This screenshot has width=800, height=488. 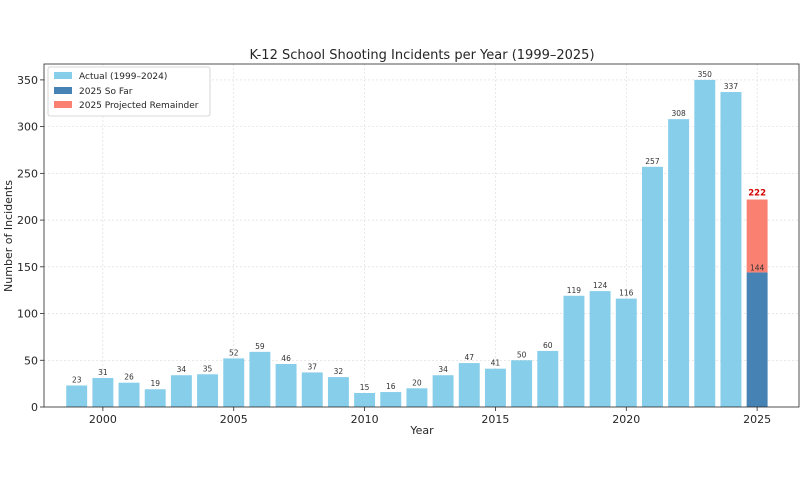 I want to click on bar-label-2010: 15, so click(x=365, y=387).